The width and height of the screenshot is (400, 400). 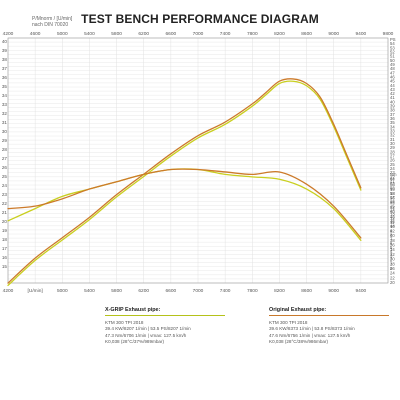 I want to click on x-tick-label-bottom: 8200, so click(x=279, y=291).